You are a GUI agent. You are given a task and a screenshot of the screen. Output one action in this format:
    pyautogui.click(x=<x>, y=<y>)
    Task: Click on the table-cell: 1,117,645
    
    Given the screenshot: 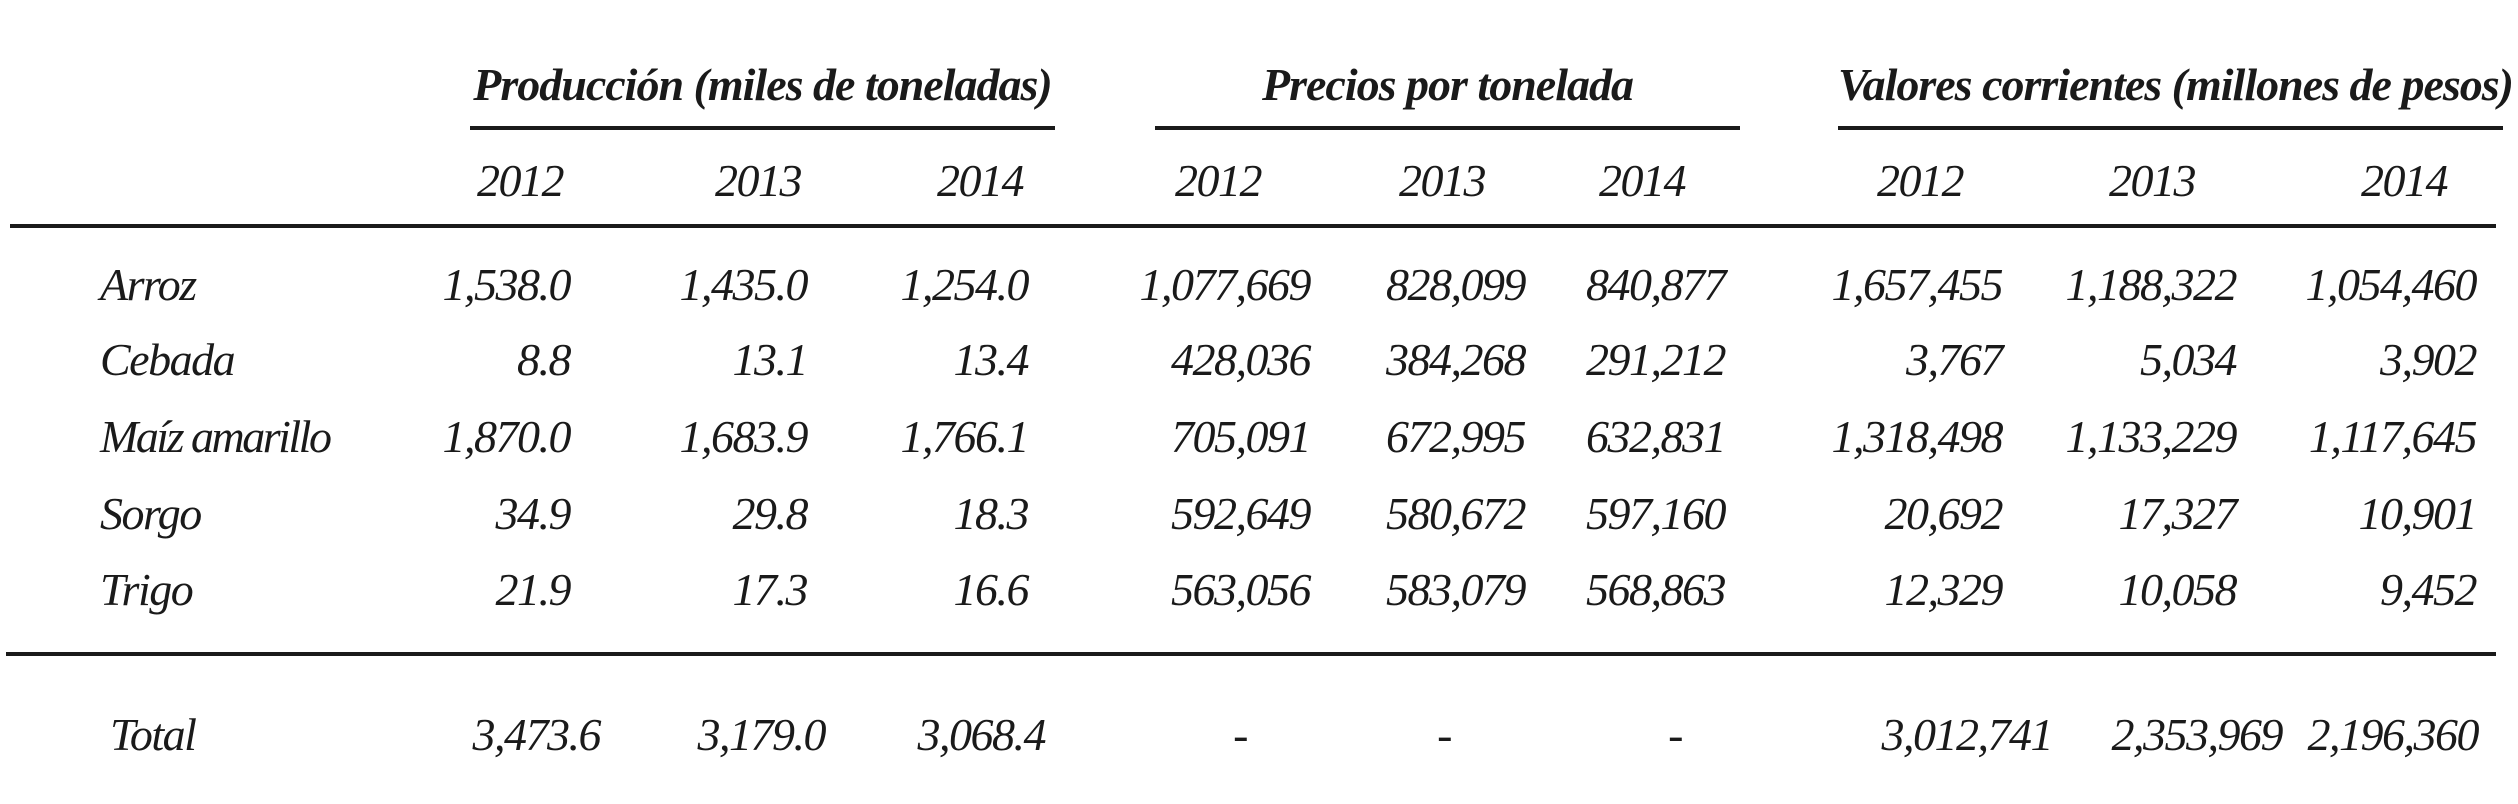 What is the action you would take?
    pyautogui.click(x=2393, y=436)
    